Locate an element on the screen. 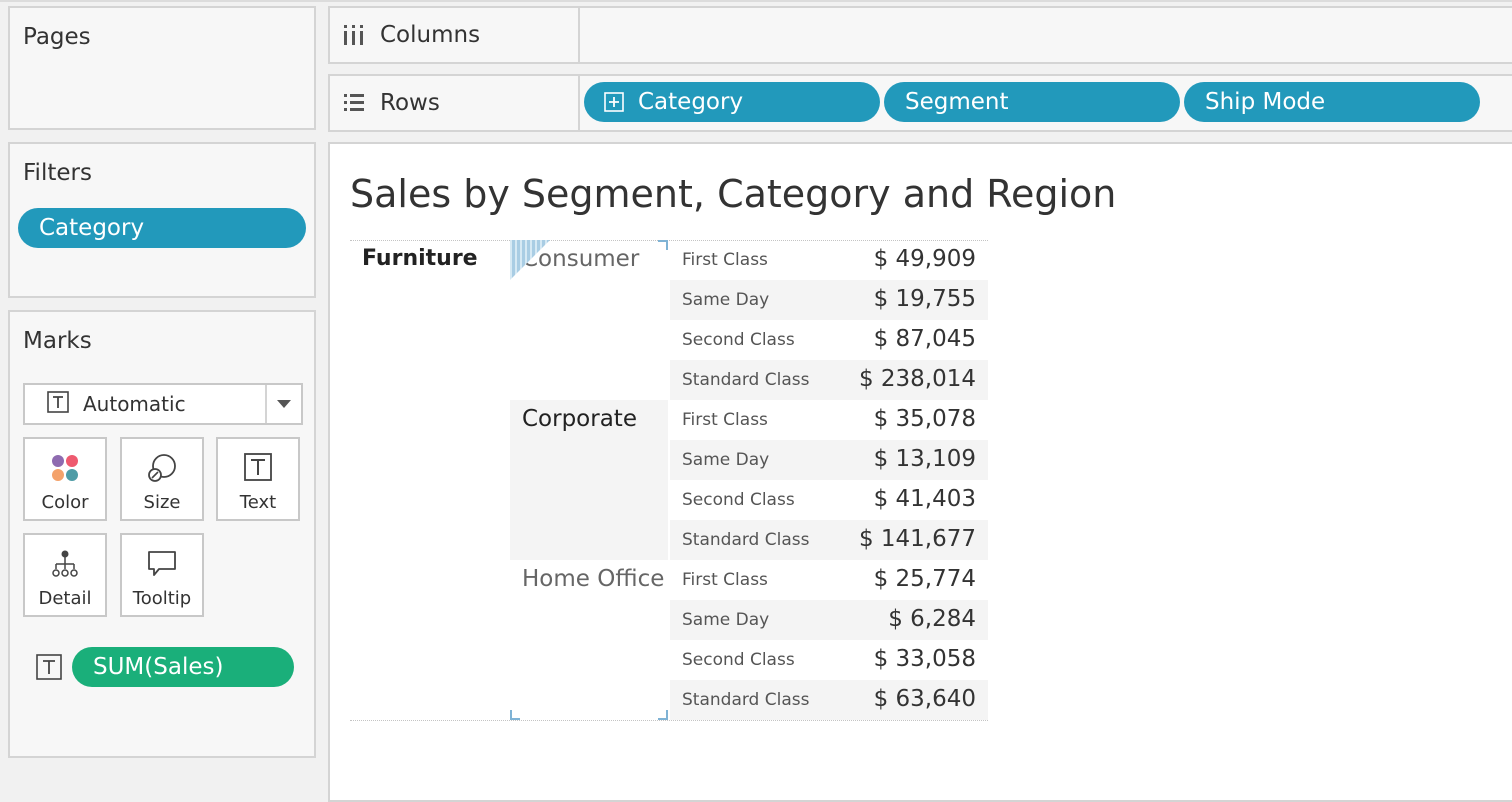 The height and width of the screenshot is (802, 1512). segment-label: Corporate is located at coordinates (579, 419).